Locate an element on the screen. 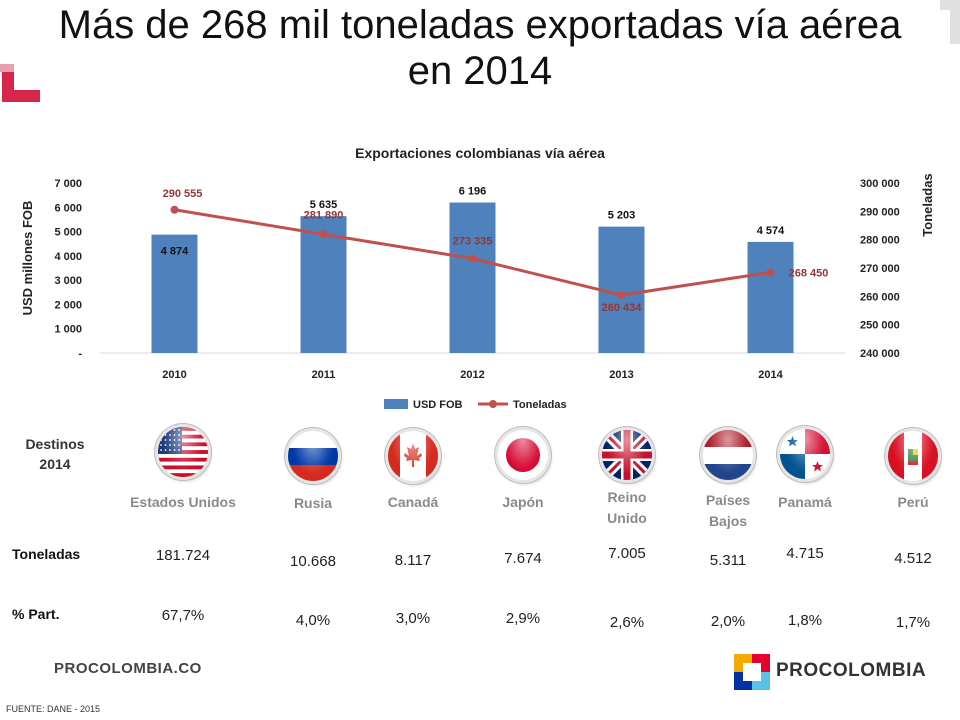  y-tick-label: 3 000 is located at coordinates (68, 281).